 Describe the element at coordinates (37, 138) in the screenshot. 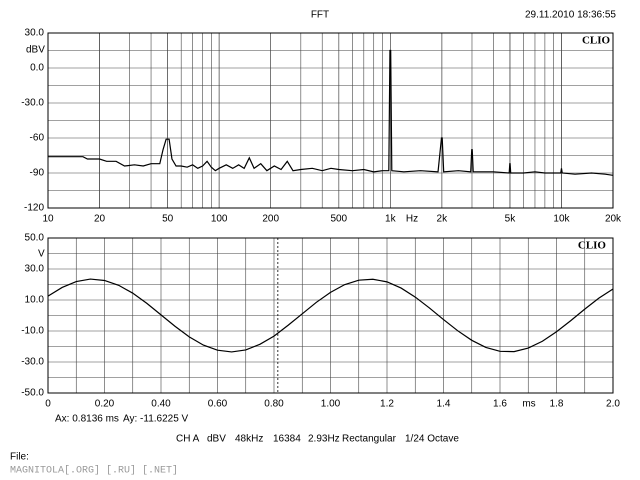

I see `y-tick-label: -60` at that location.